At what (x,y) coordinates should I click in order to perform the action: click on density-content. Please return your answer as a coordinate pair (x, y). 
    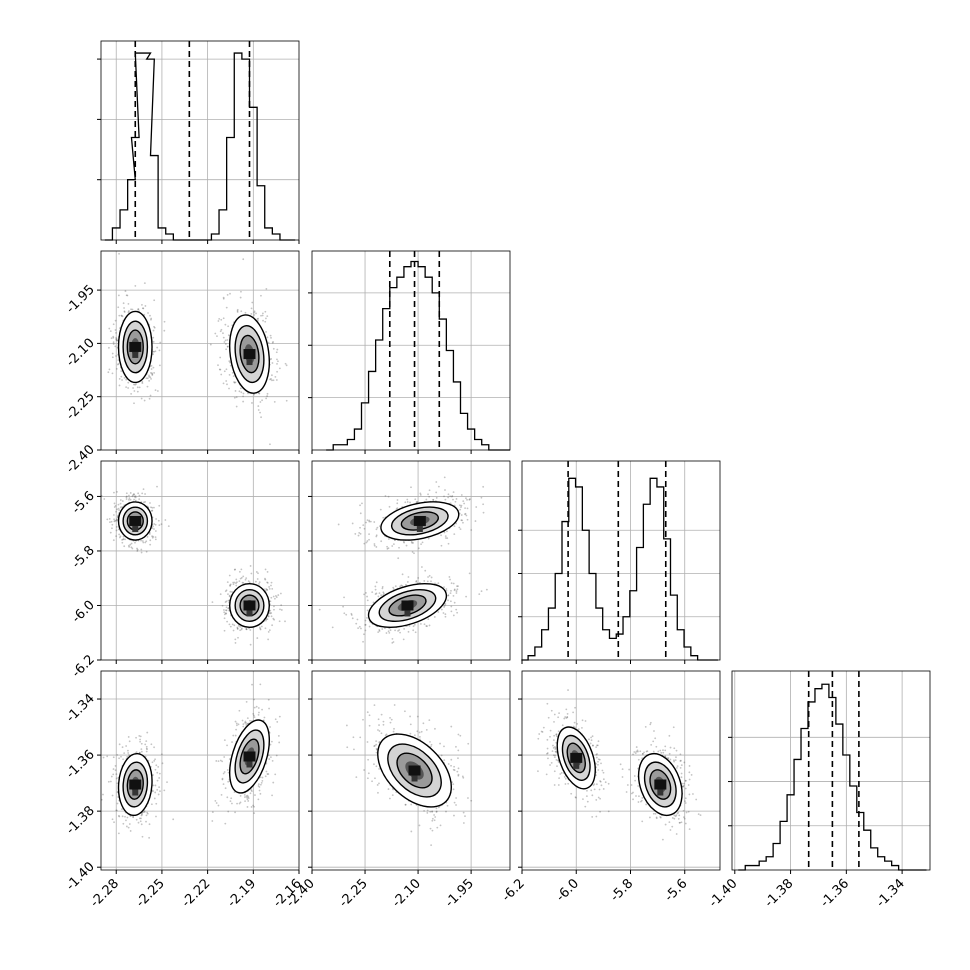
    Looking at the image, I should click on (191, 761).